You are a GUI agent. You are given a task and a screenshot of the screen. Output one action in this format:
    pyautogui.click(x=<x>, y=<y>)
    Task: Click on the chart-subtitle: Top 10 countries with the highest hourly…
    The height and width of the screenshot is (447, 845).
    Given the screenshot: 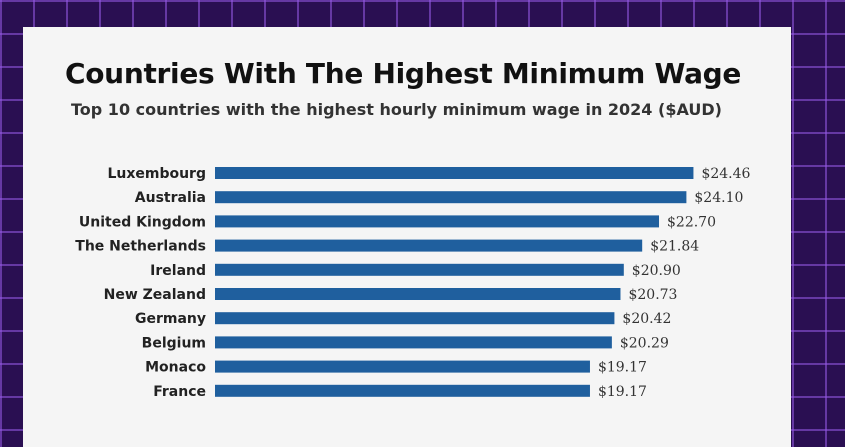 What is the action you would take?
    pyautogui.click(x=396, y=109)
    